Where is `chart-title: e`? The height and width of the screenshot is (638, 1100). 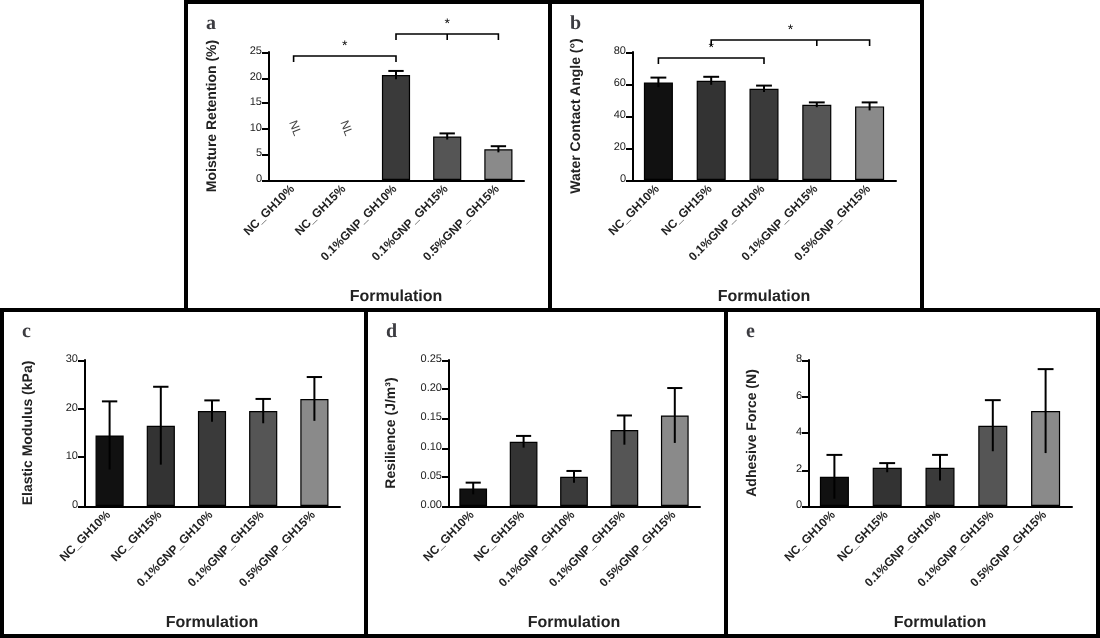
chart-title: e is located at coordinates (751, 332).